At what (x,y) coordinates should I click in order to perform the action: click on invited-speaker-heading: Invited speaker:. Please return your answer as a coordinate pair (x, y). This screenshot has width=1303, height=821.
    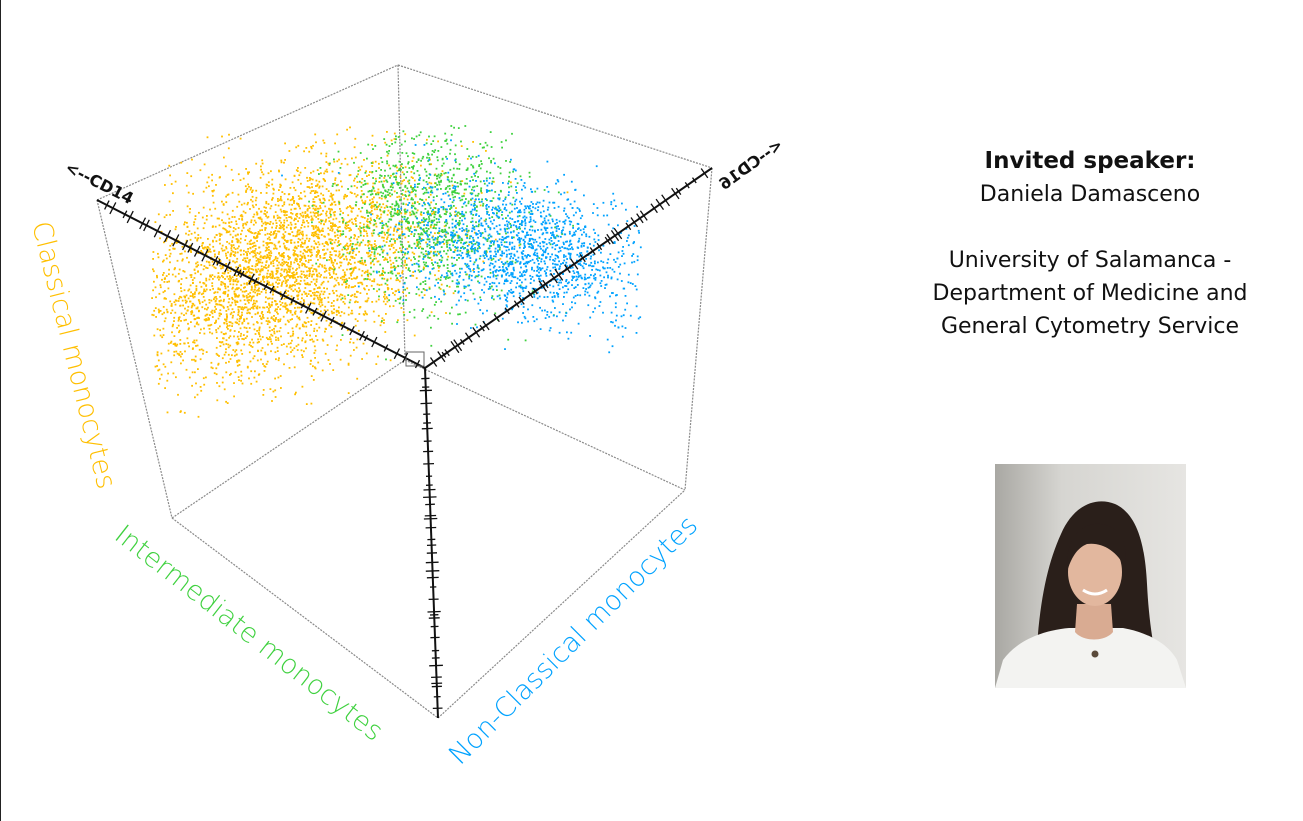
    Looking at the image, I should click on (1090, 161).